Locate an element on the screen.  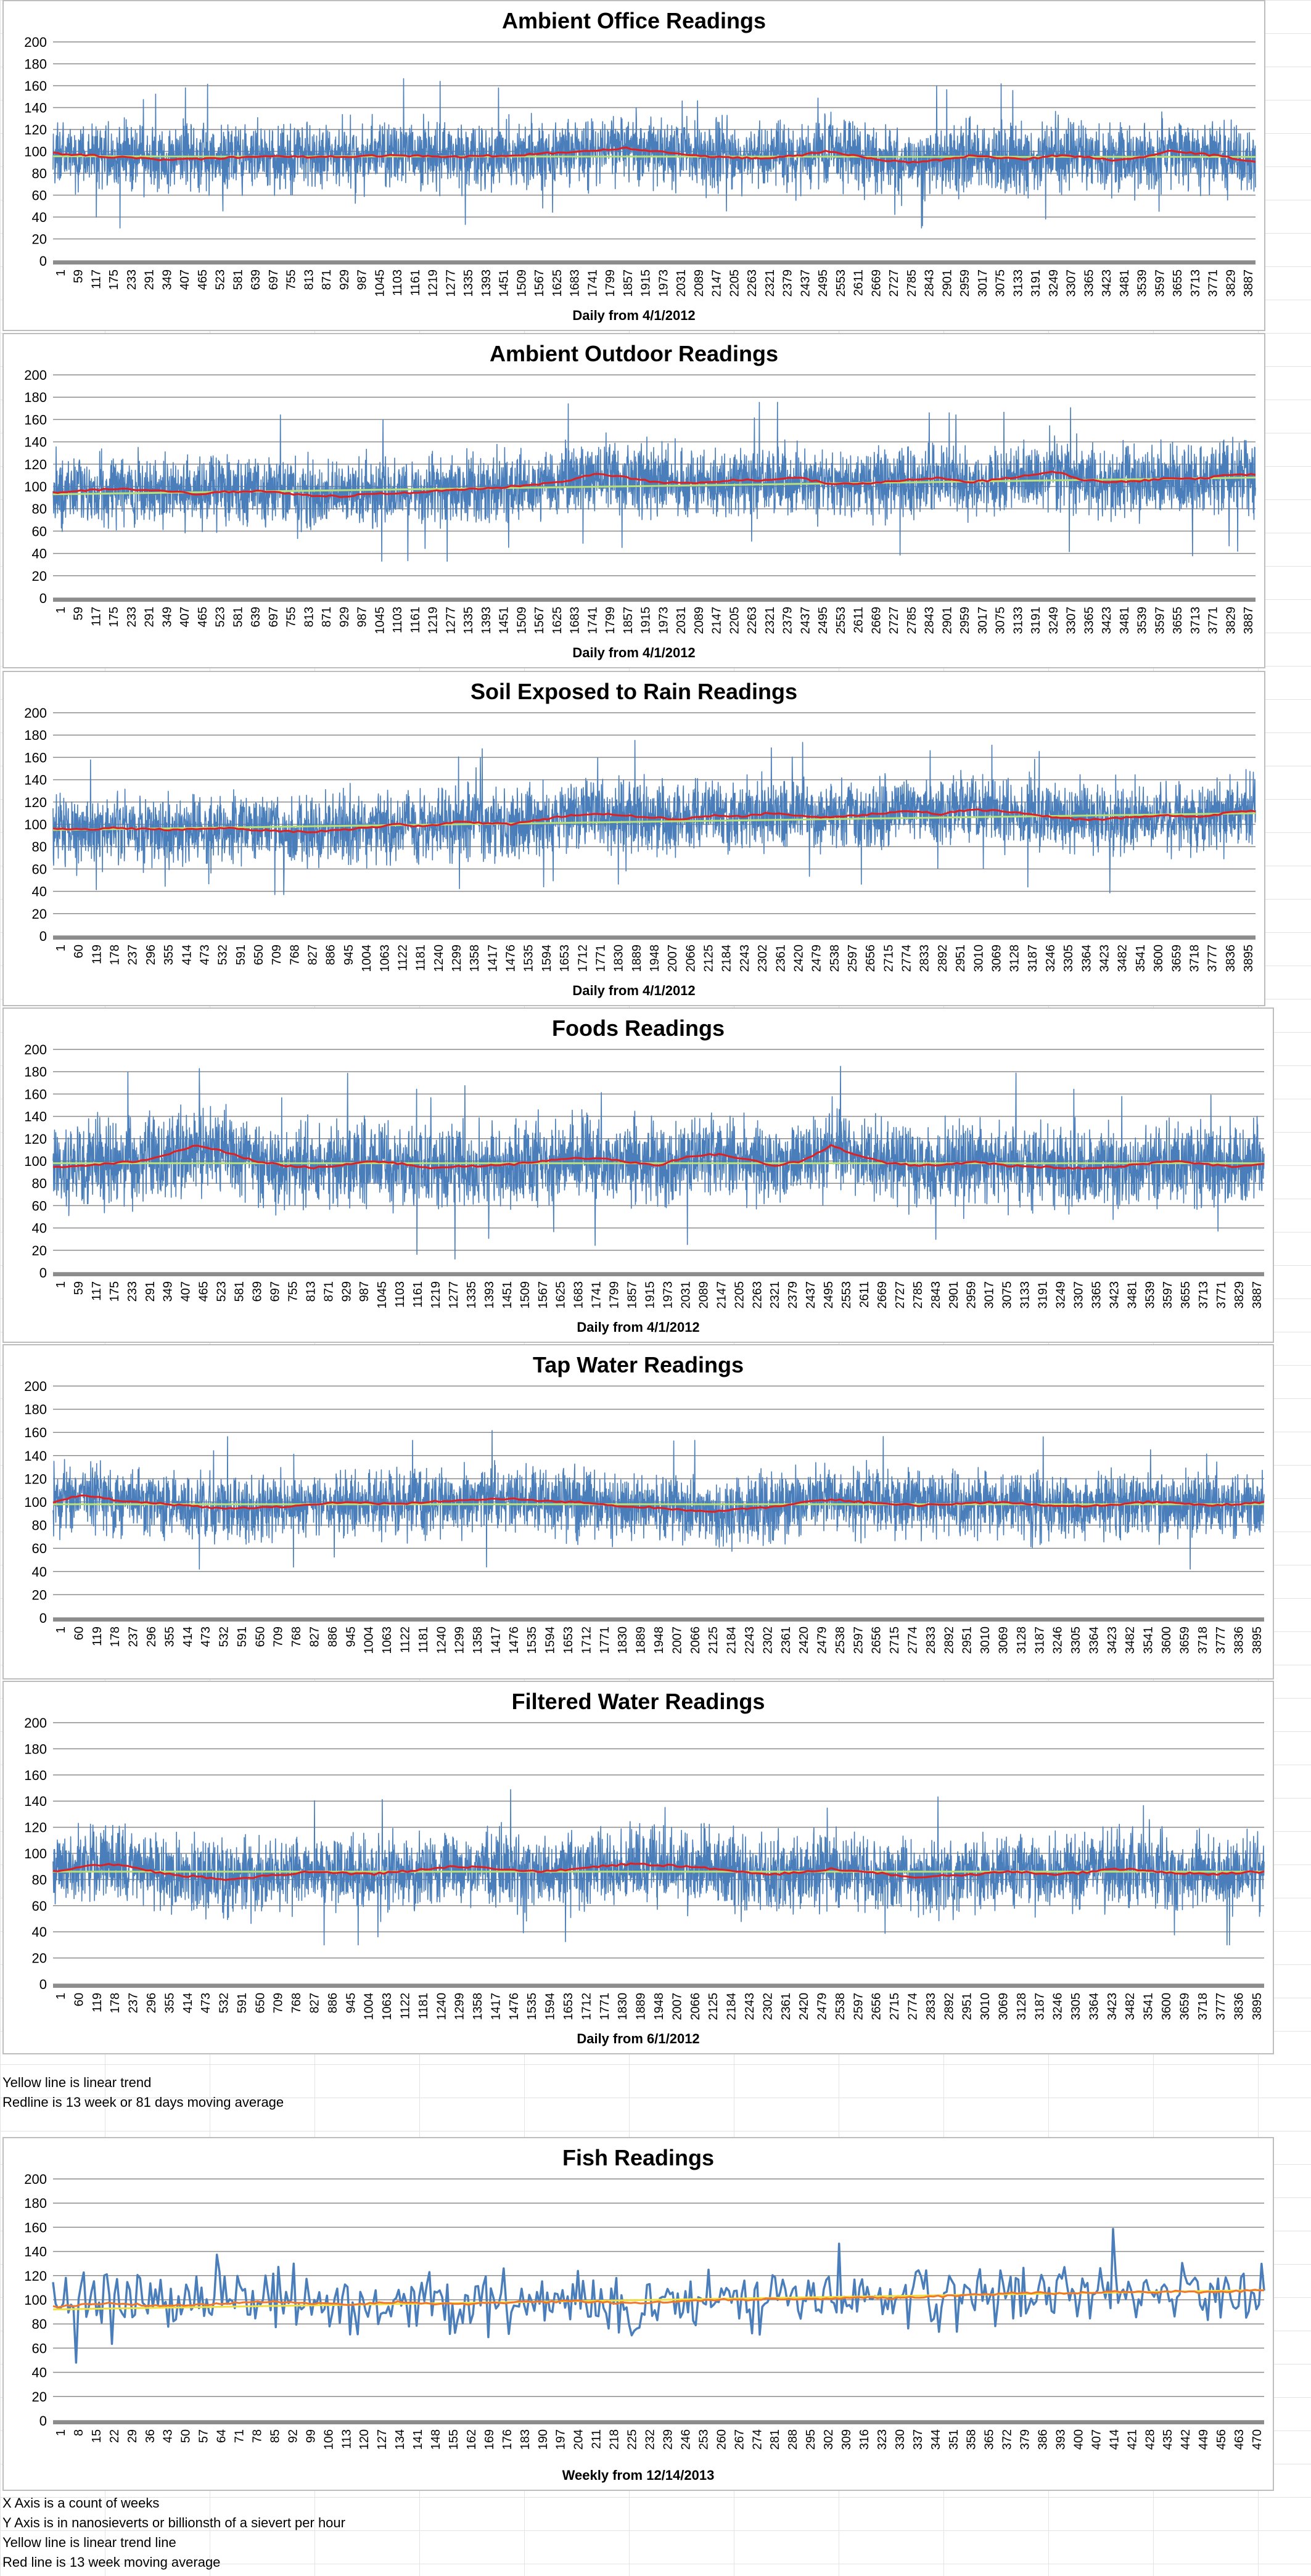
x-tick-label: 281 is located at coordinates (775, 2440).